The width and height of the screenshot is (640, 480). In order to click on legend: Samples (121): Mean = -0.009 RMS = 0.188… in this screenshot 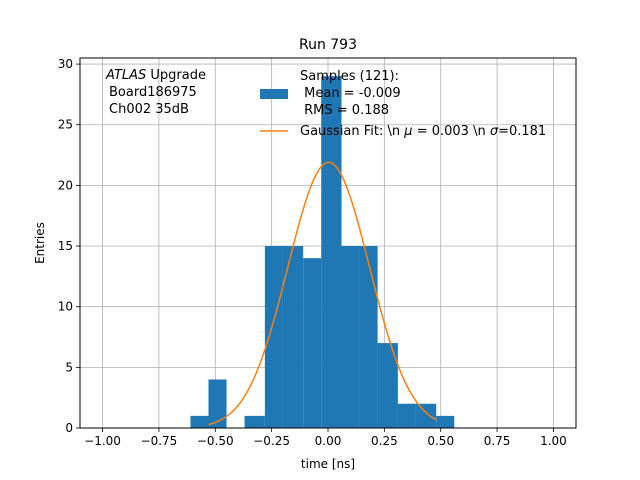, I will do `click(403, 104)`.